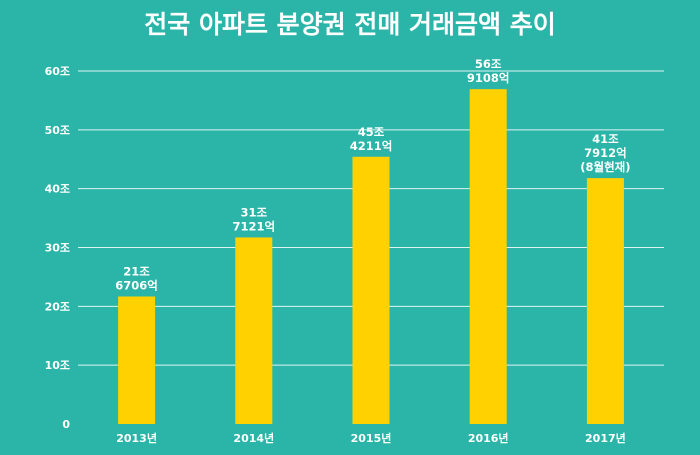 The image size is (700, 455). Describe the element at coordinates (57, 71) in the screenshot. I see `y-tick-label: 60조` at that location.